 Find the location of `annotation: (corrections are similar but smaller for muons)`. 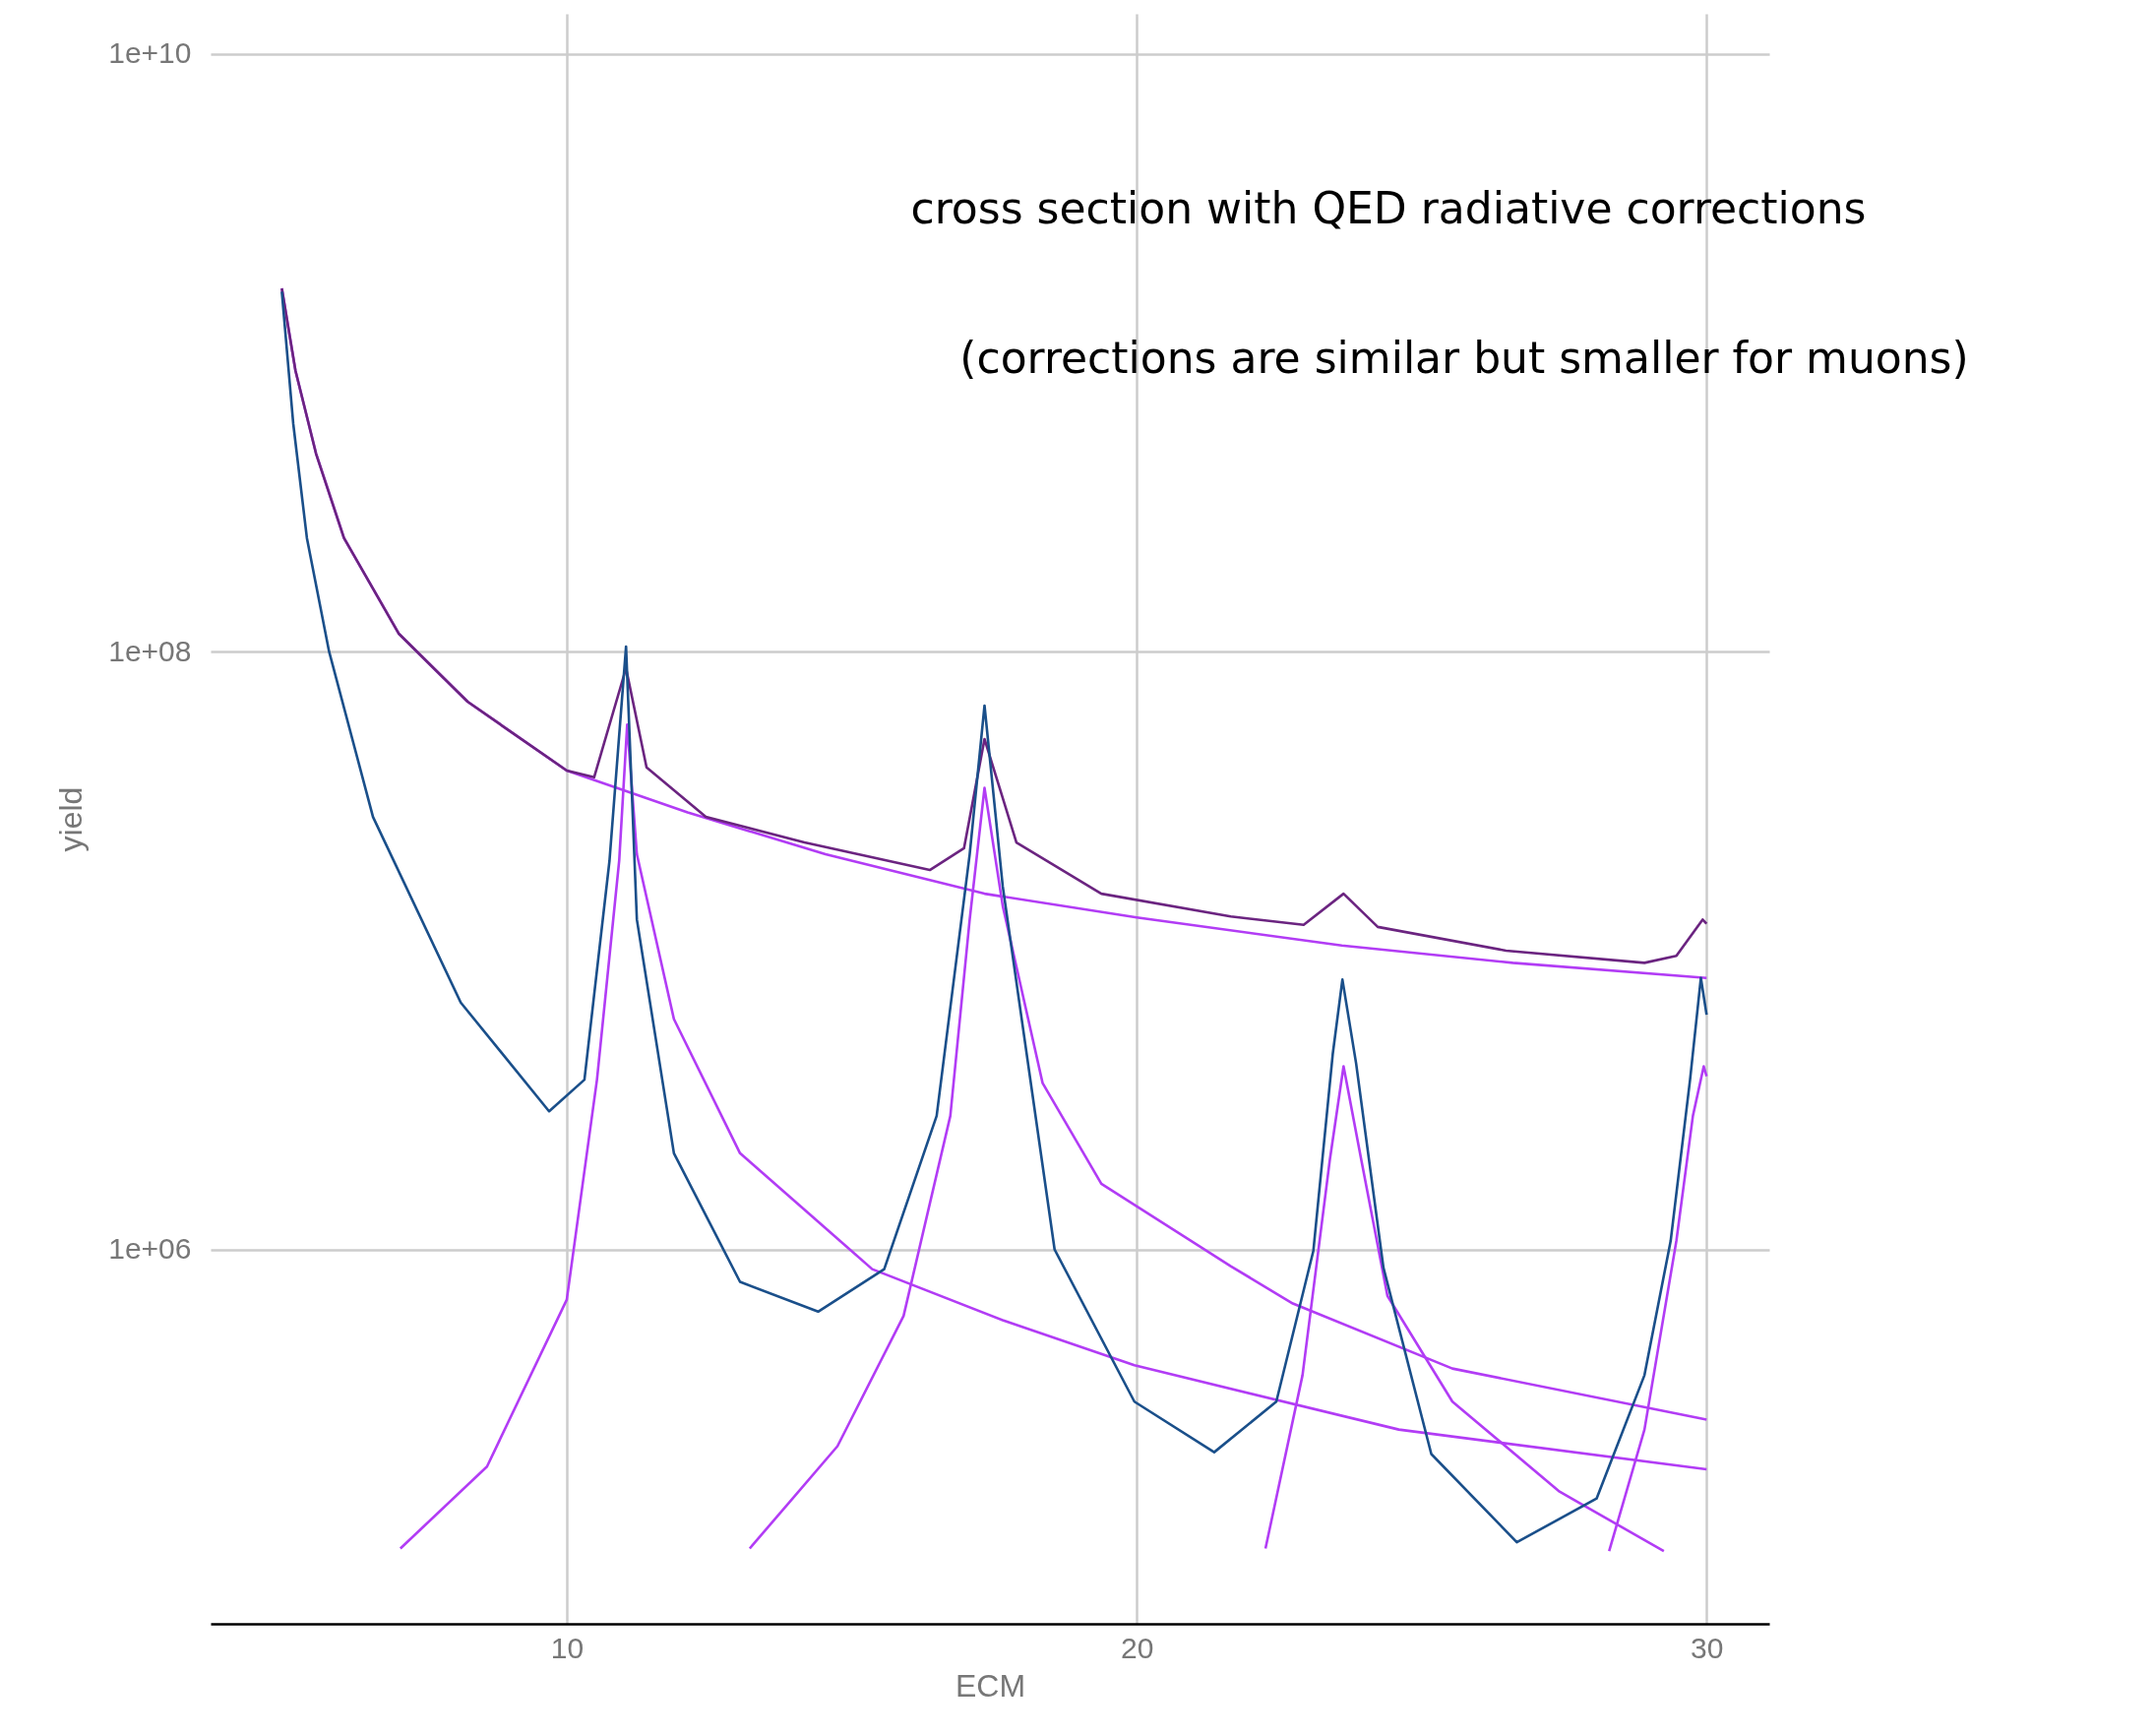

annotation: (corrections are similar but smaller for muons) is located at coordinates (1464, 358).